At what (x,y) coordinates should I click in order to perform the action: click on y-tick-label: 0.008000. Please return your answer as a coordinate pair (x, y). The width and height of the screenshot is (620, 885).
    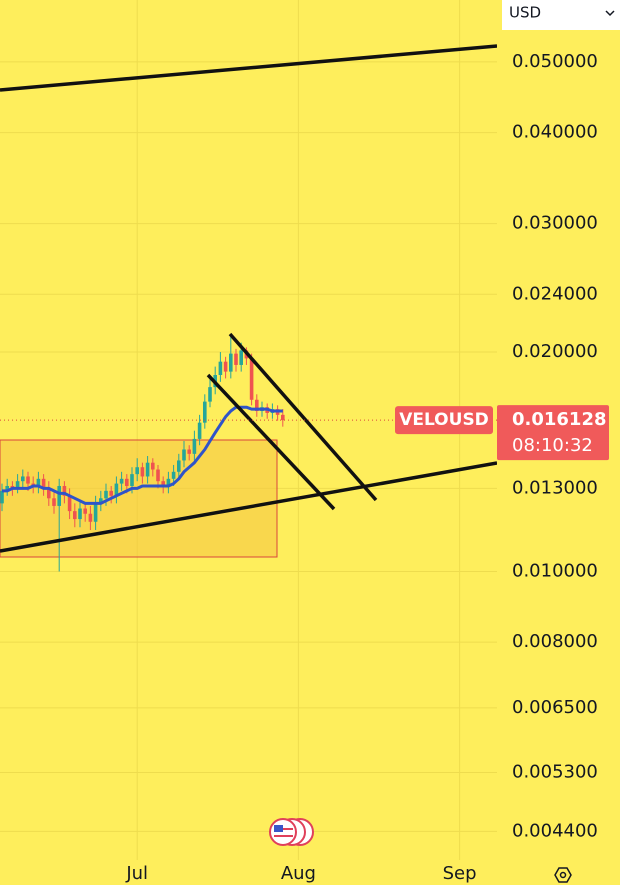
    Looking at the image, I should click on (555, 641).